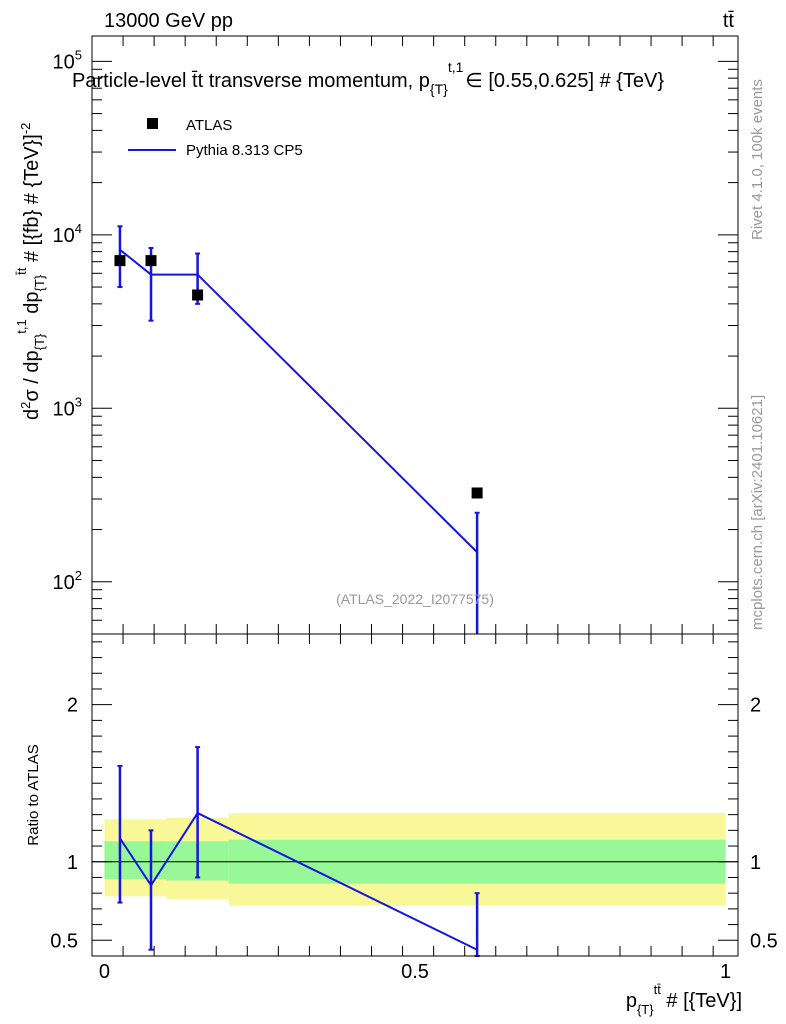  Describe the element at coordinates (415, 599) in the screenshot. I see `analysis-label: (ATLAS_2022_I2077575)` at that location.